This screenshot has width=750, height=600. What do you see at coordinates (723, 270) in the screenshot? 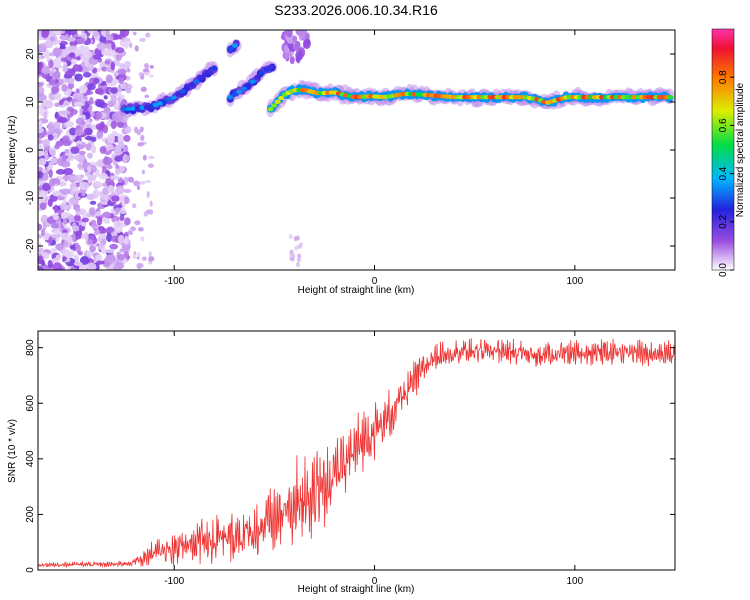
I see `colorbar-tick-label: 0.0` at bounding box center [723, 270].